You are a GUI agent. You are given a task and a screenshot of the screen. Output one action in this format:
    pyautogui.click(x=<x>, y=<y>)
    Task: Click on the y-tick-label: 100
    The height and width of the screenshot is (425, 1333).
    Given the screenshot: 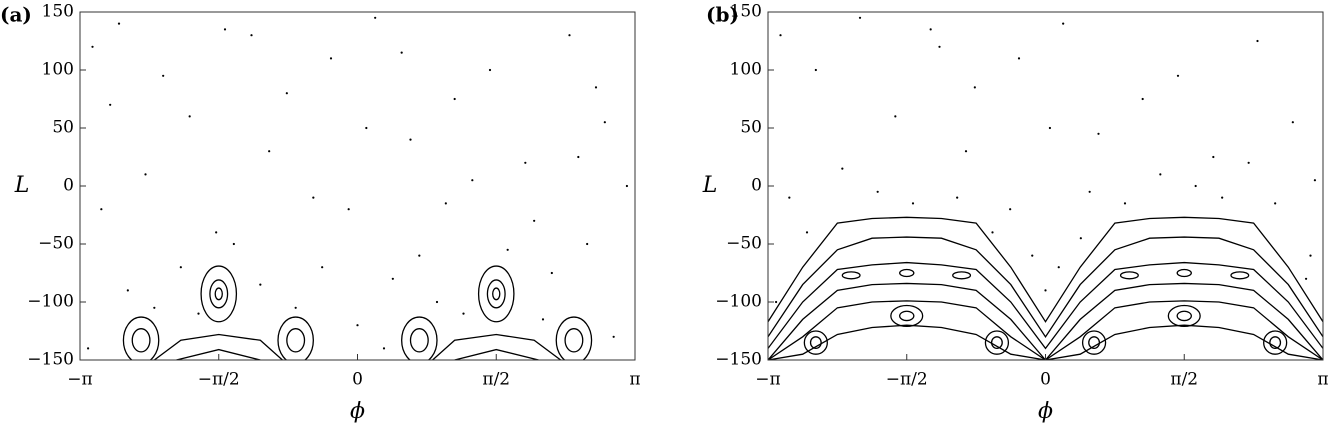 What is the action you would take?
    pyautogui.click(x=58, y=70)
    